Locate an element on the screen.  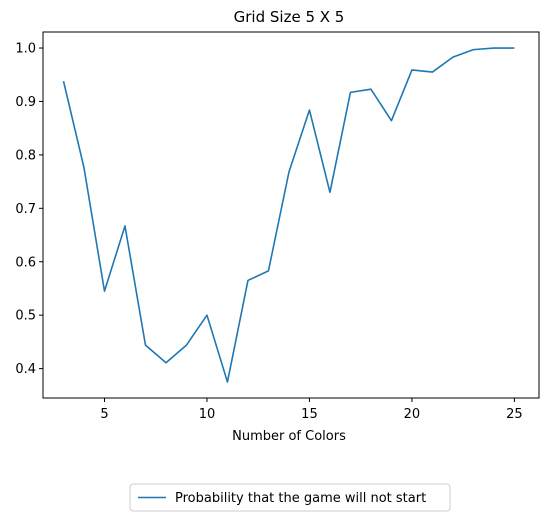
legend-box is located at coordinates (290, 497).